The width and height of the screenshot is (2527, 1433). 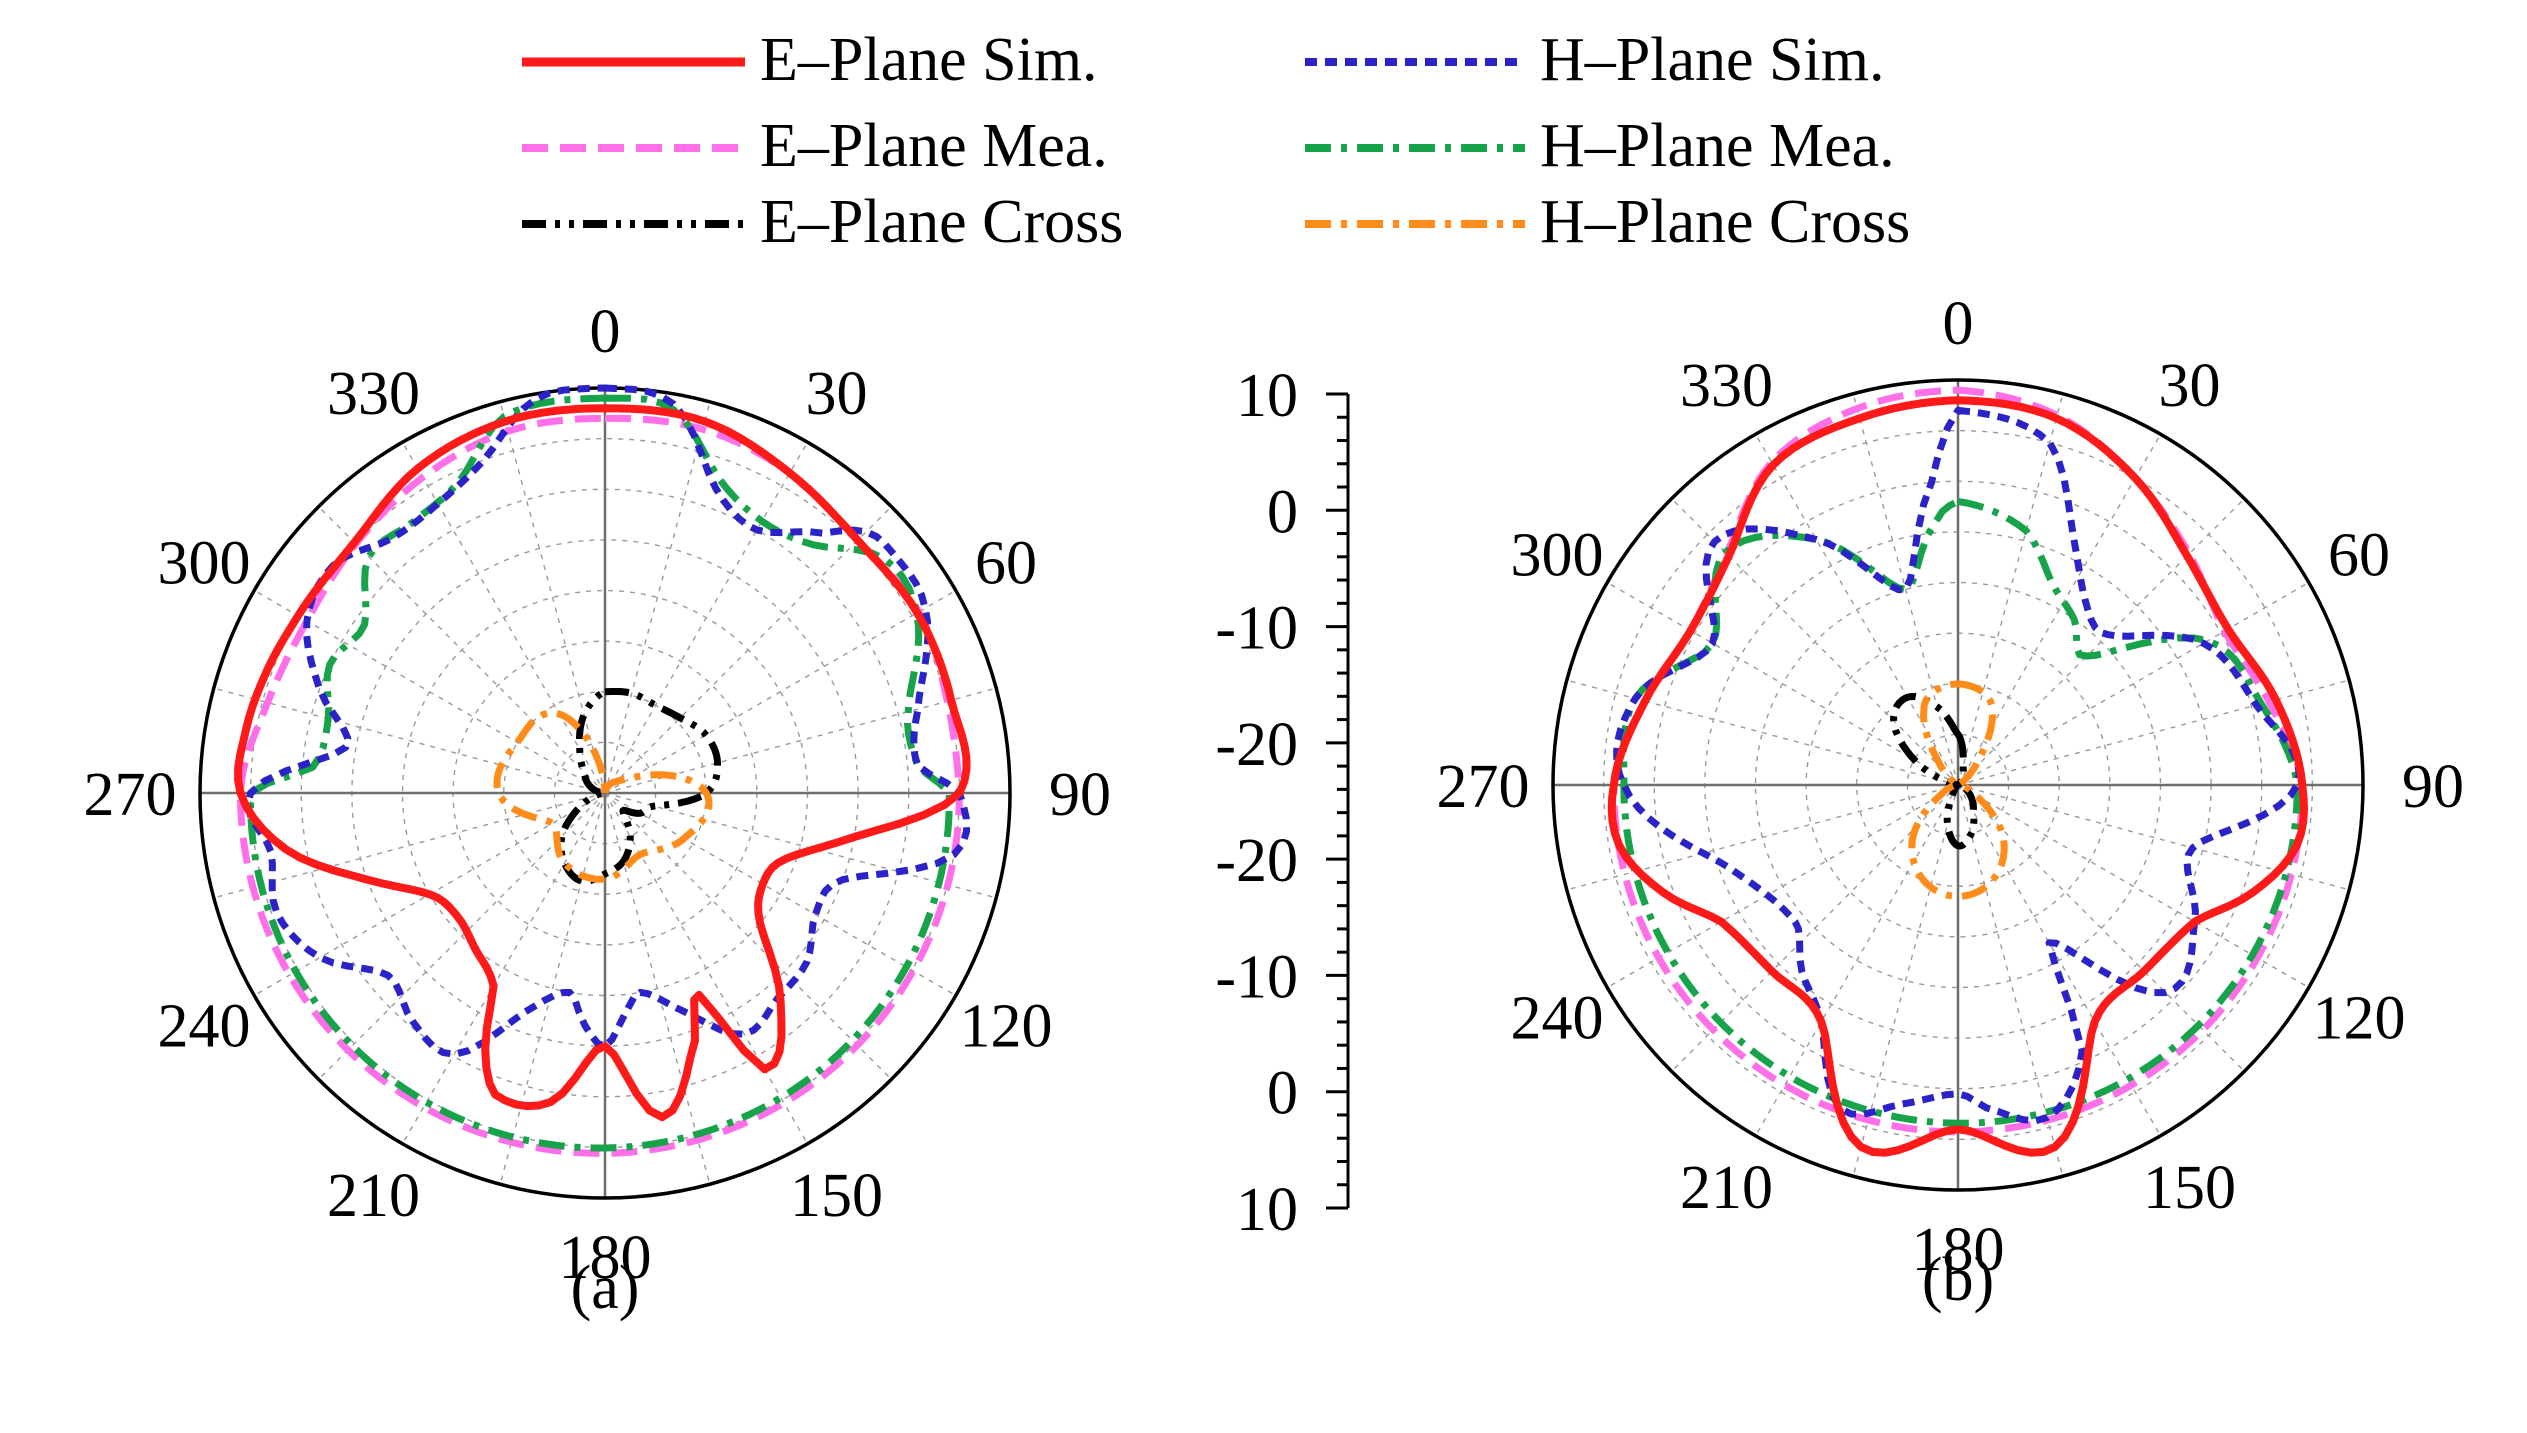 I want to click on legend-label-h-sim: H–Plane Sim., so click(x=1712, y=60).